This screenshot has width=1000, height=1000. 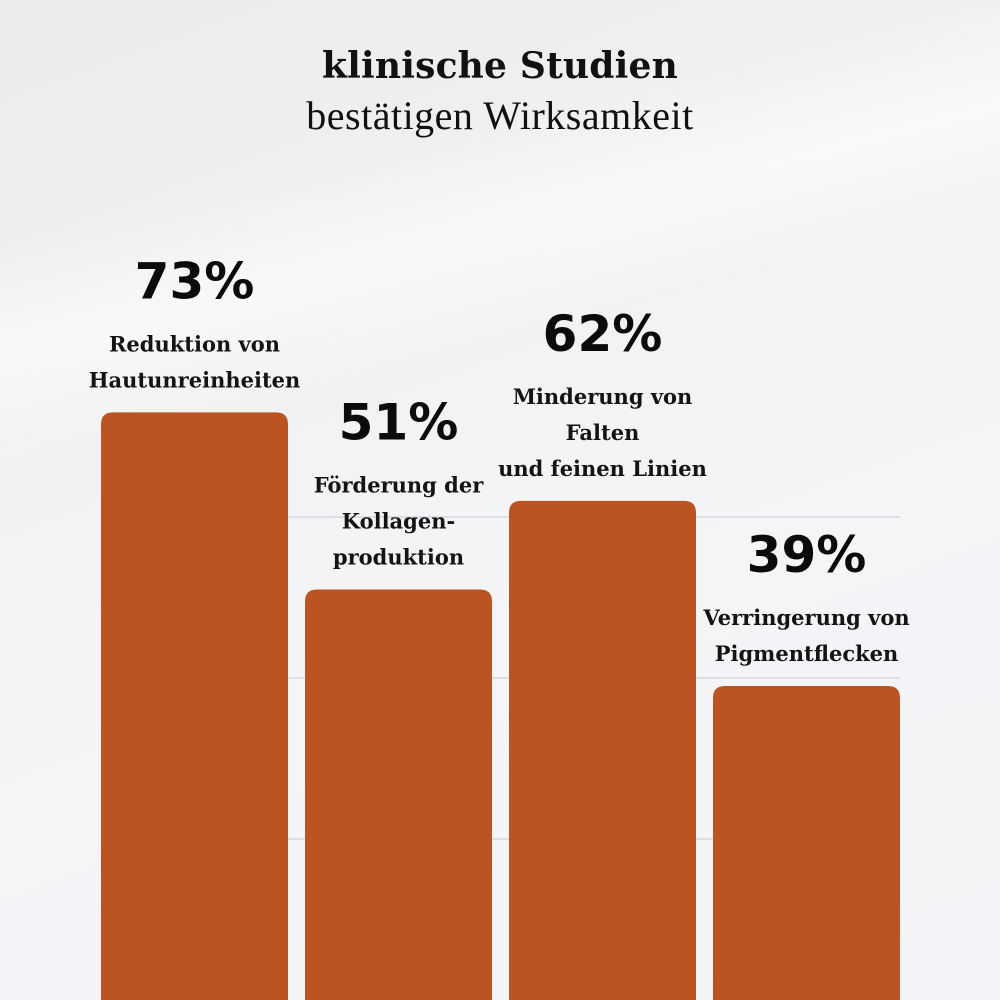 I want to click on category-label-3-line-1: Minderung von, so click(x=603, y=396).